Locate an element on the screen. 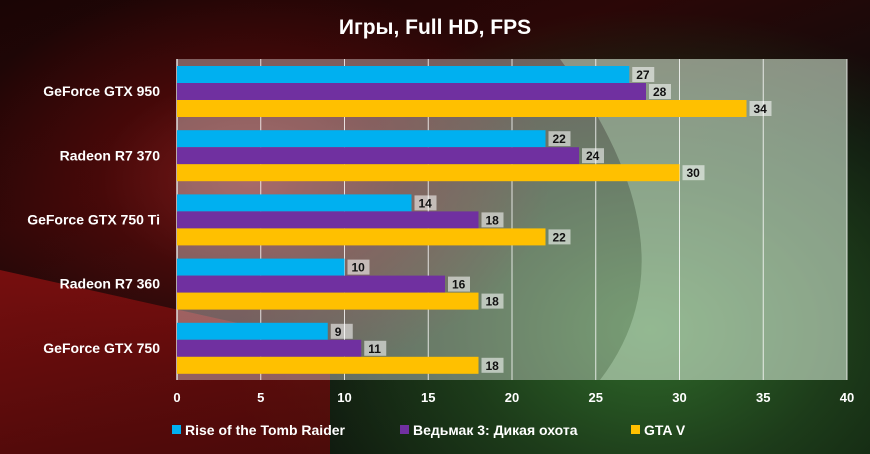 This screenshot has width=870, height=454. data-label: 27 is located at coordinates (643, 75).